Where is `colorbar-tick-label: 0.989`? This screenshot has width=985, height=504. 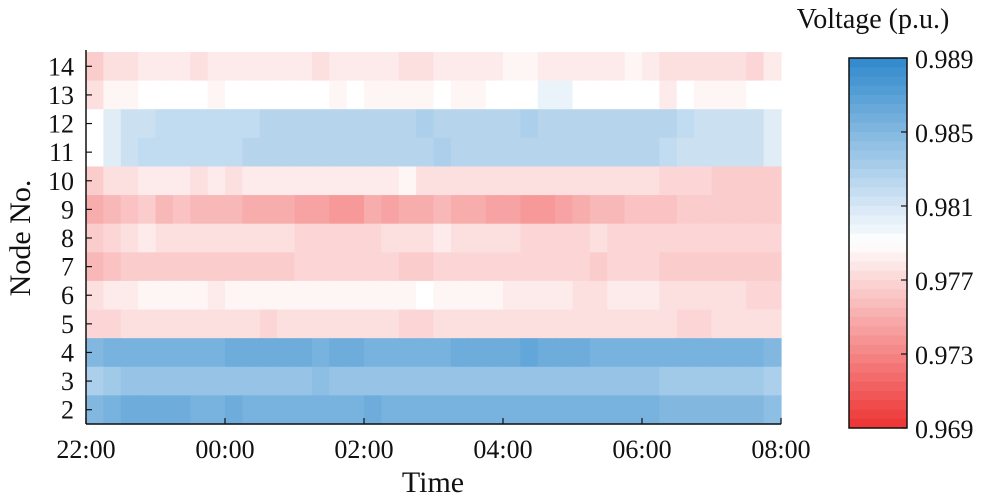 colorbar-tick-label: 0.989 is located at coordinates (944, 59).